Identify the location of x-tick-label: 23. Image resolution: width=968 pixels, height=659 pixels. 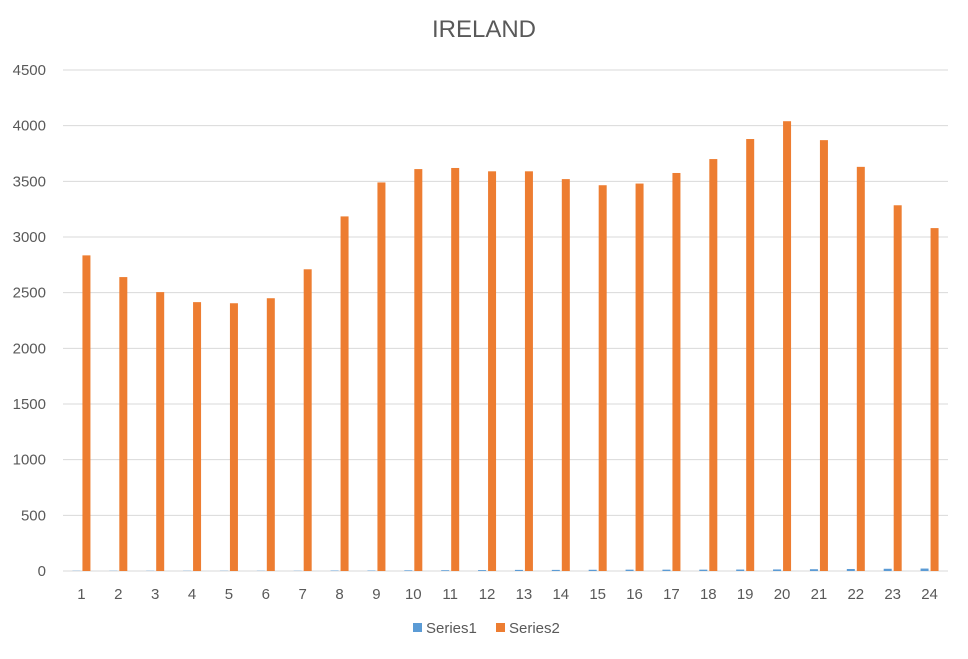
(892, 594).